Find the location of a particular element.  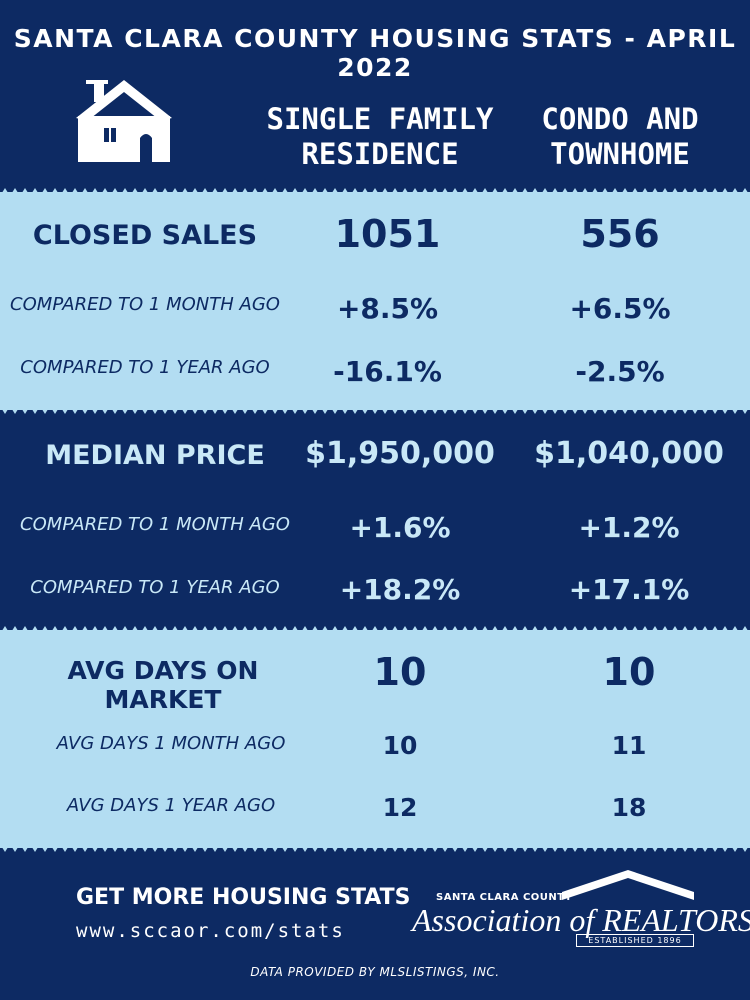

column-header-sfr-line2: RESIDENCE is located at coordinates (380, 154).